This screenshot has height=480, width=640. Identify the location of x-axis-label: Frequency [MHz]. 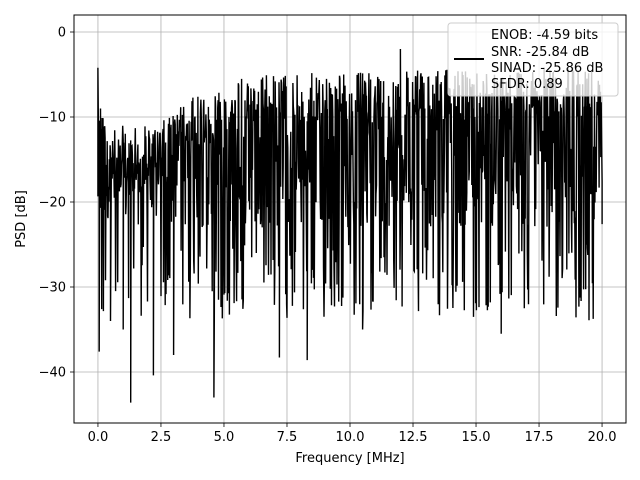
(349, 458).